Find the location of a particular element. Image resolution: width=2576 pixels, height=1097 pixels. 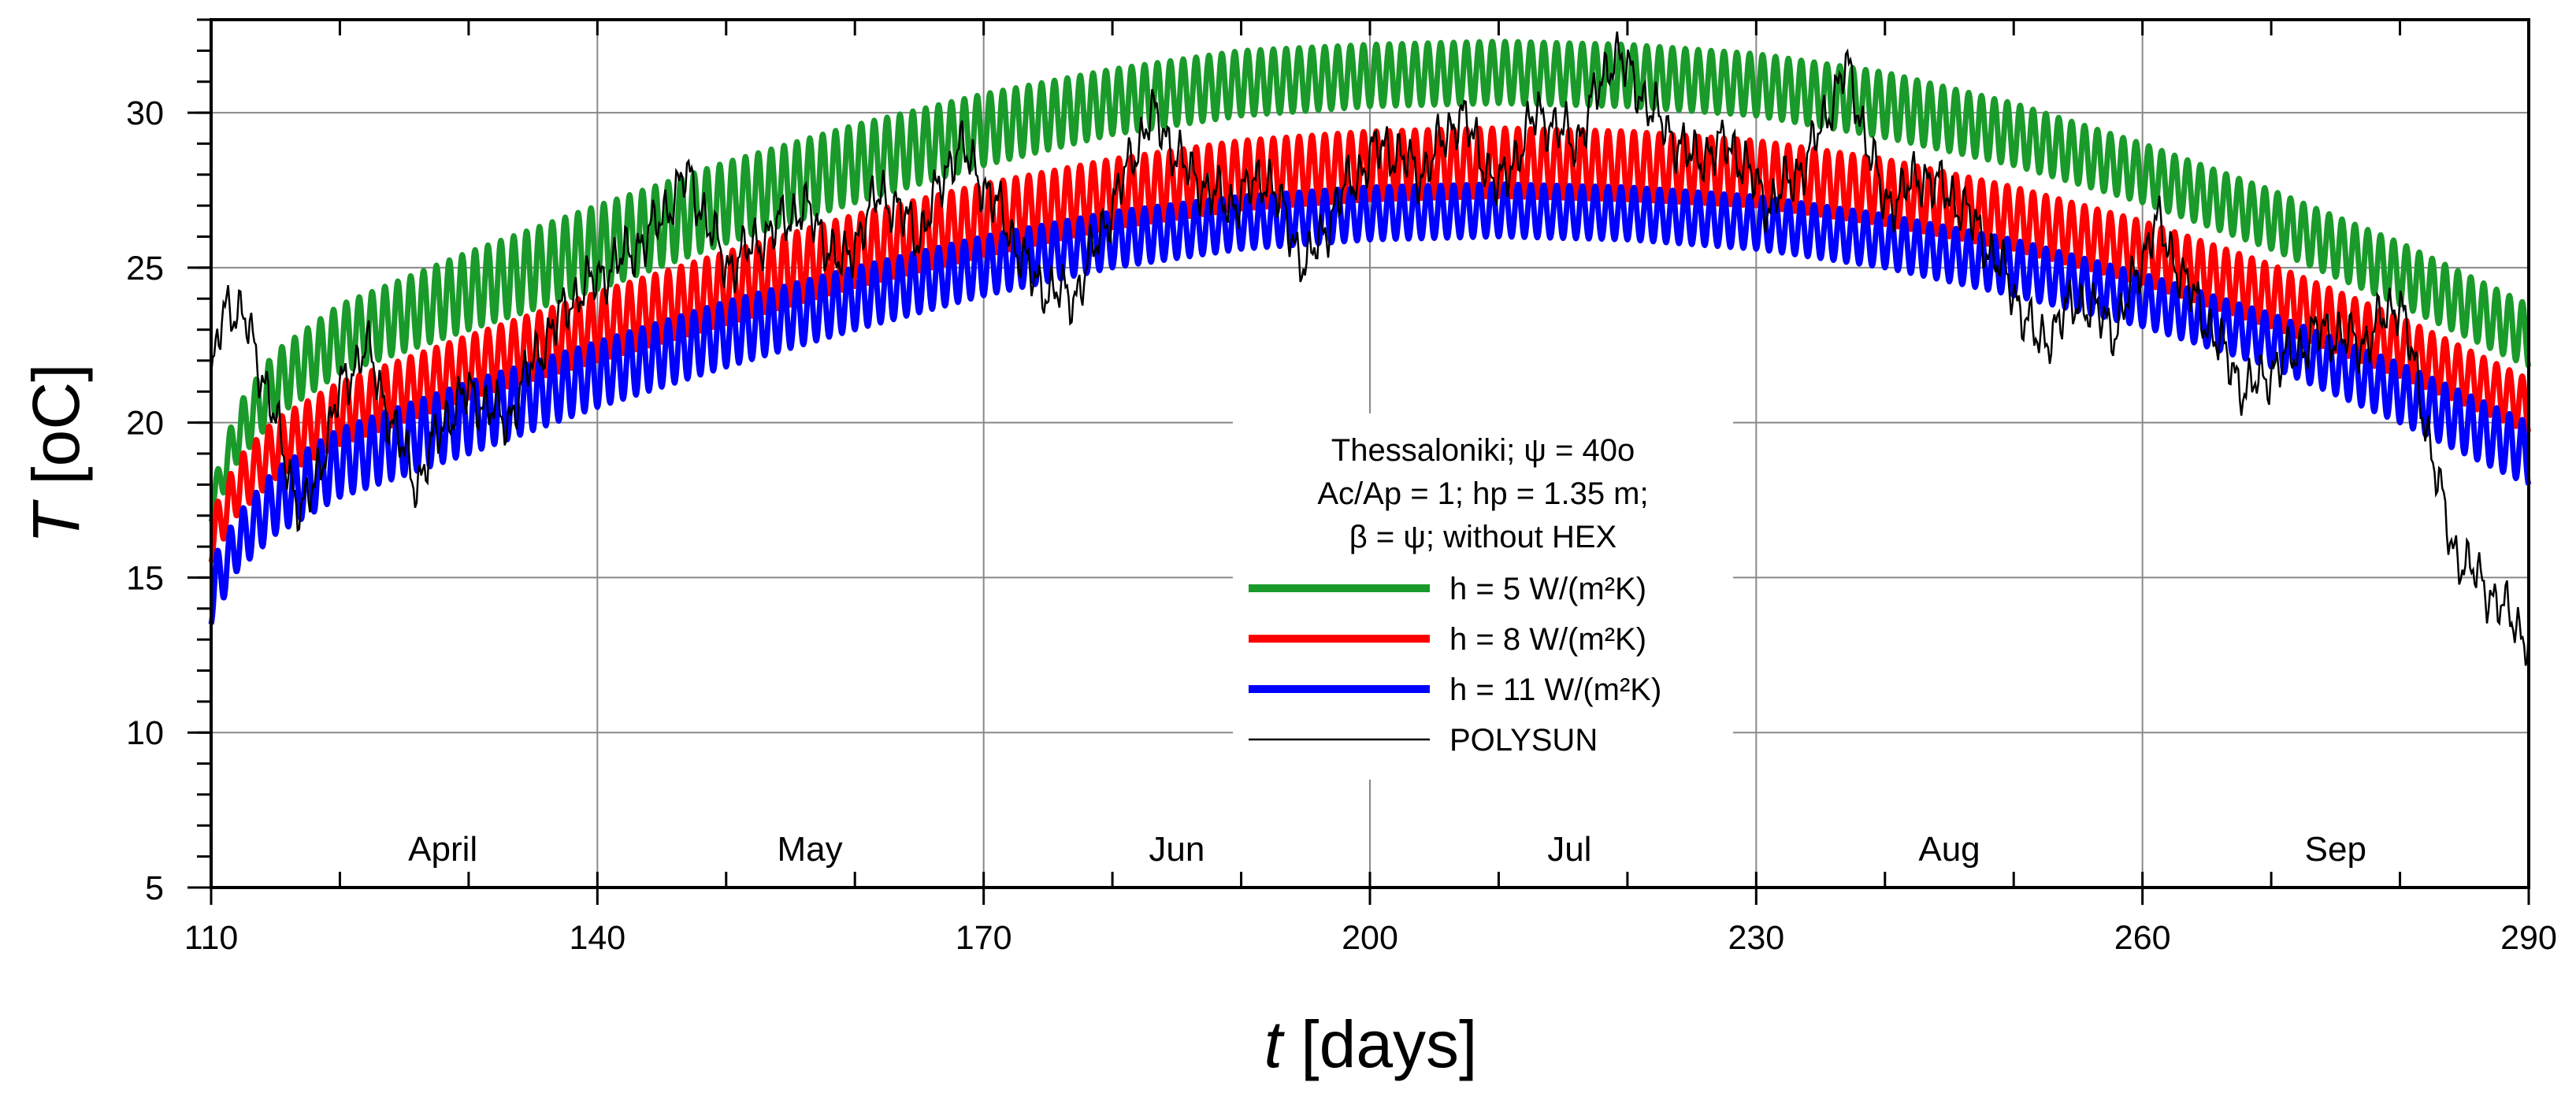

x-tick-label: 170 is located at coordinates (984, 938).